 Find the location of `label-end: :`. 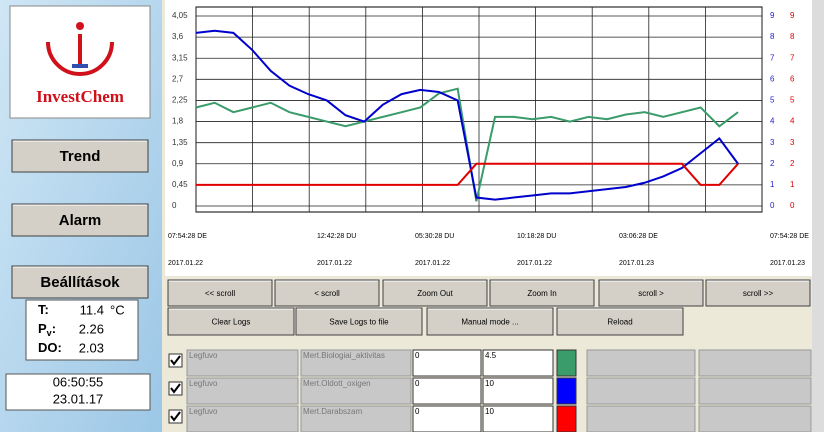

label-end: : is located at coordinates (54, 328).